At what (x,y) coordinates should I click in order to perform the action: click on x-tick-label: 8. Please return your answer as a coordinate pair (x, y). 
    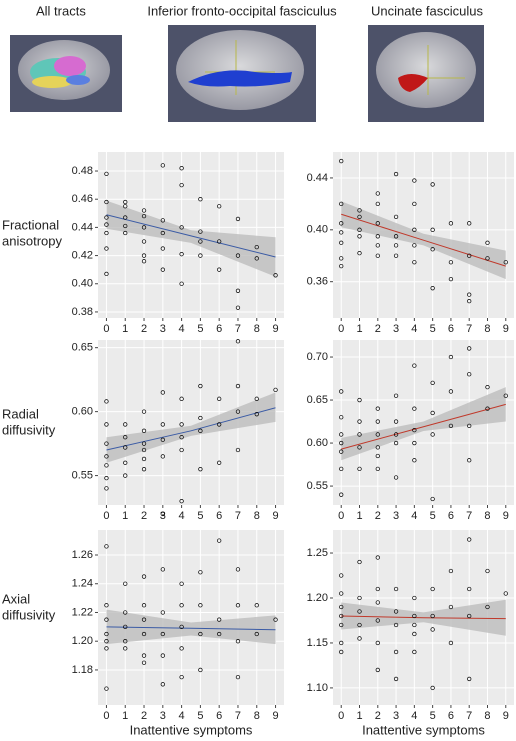
    Looking at the image, I should click on (257, 716).